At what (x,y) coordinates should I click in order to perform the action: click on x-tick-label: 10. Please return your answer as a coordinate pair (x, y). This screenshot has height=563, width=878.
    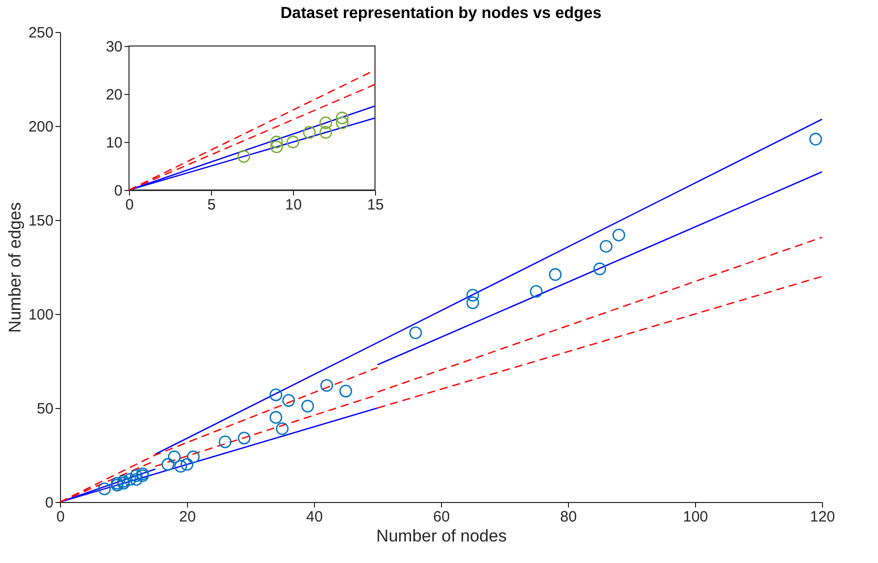
    Looking at the image, I should click on (293, 205).